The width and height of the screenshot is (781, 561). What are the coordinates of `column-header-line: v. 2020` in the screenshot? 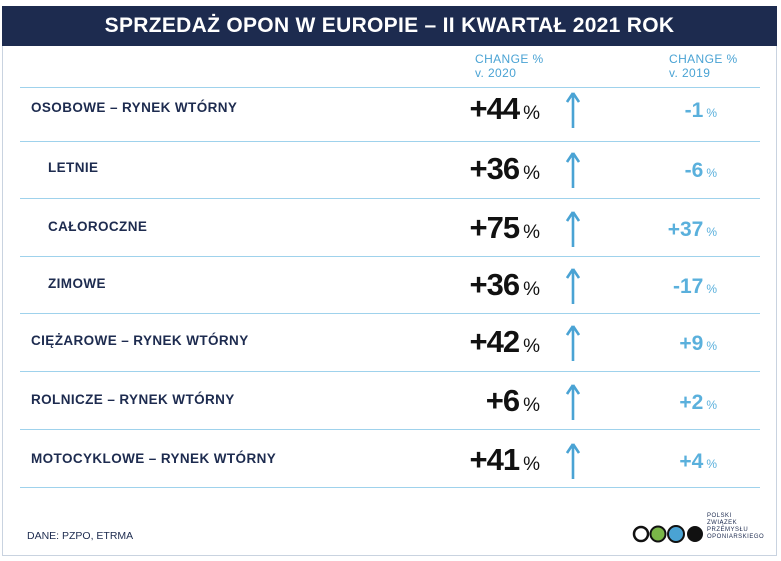 It's located at (496, 73).